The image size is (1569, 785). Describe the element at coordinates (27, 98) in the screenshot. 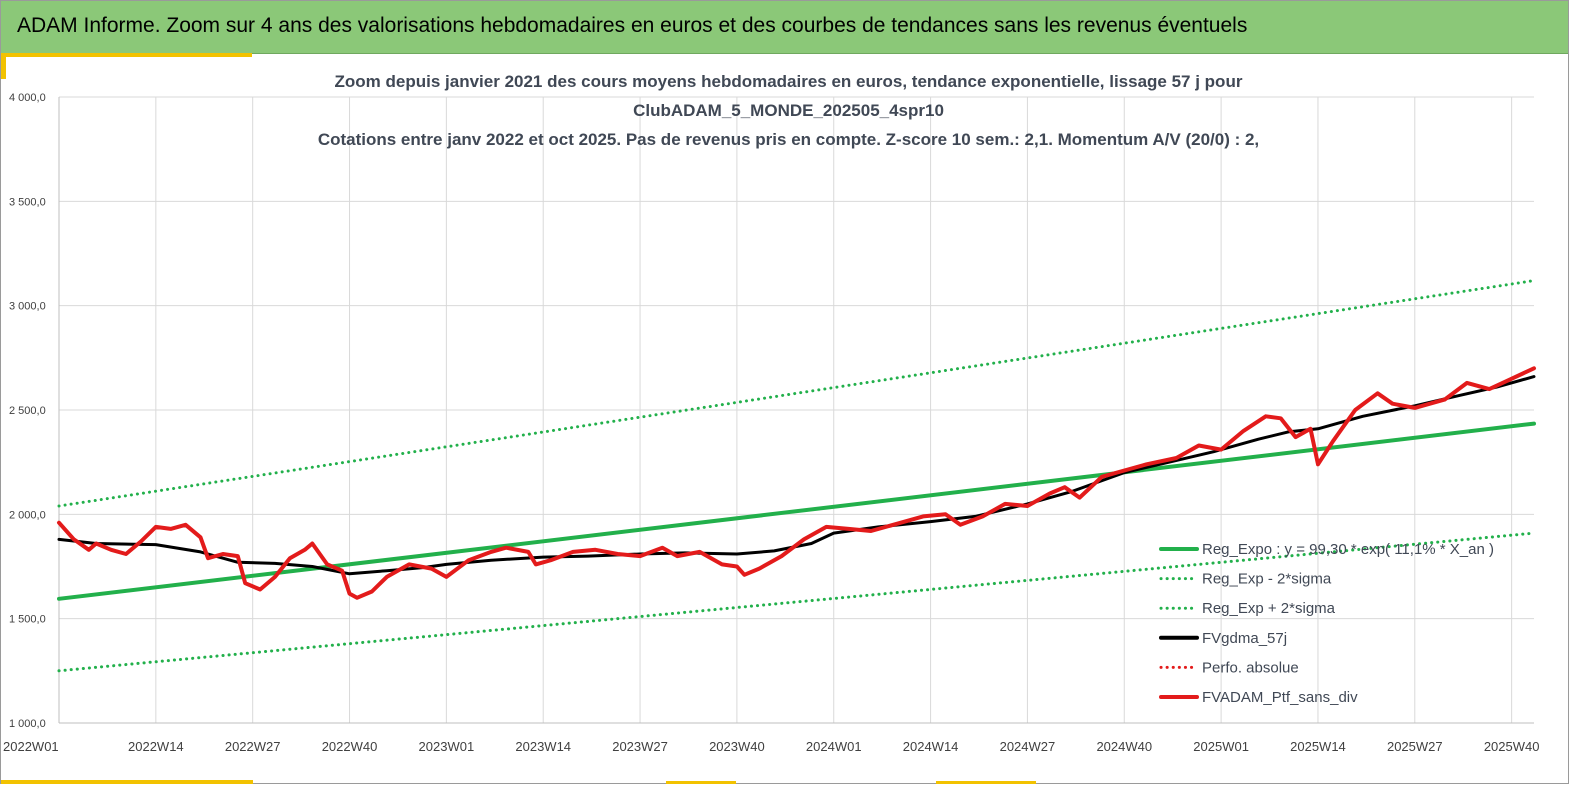

I see `y-tick-label: 4 000,0` at that location.